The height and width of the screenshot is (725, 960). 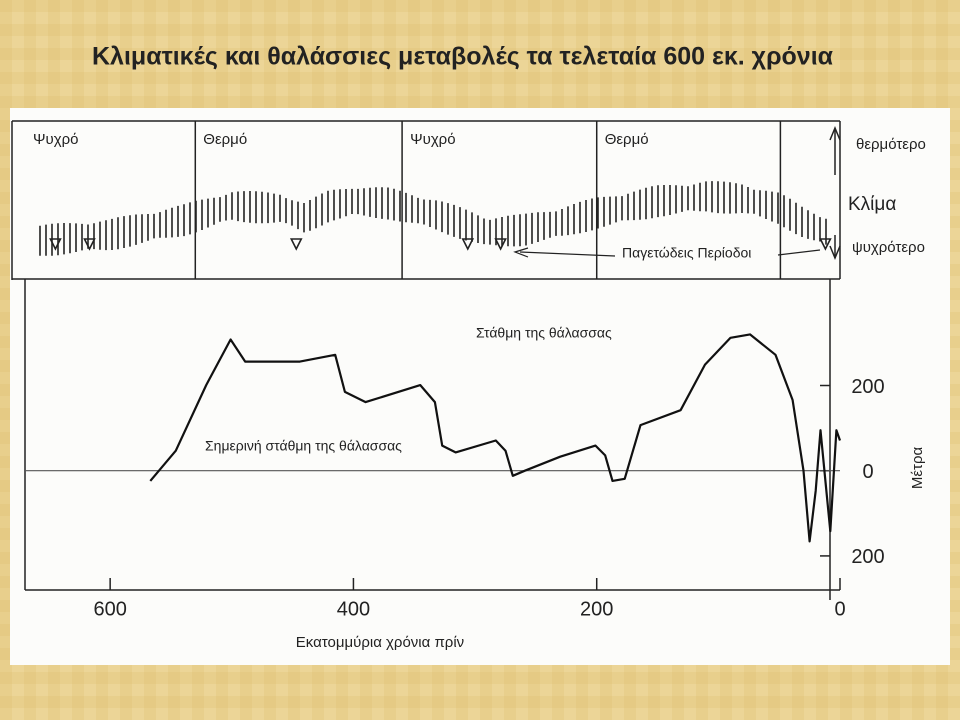 What do you see at coordinates (544, 333) in the screenshot?
I see `series-label: Στάθμη της θάλασσας` at bounding box center [544, 333].